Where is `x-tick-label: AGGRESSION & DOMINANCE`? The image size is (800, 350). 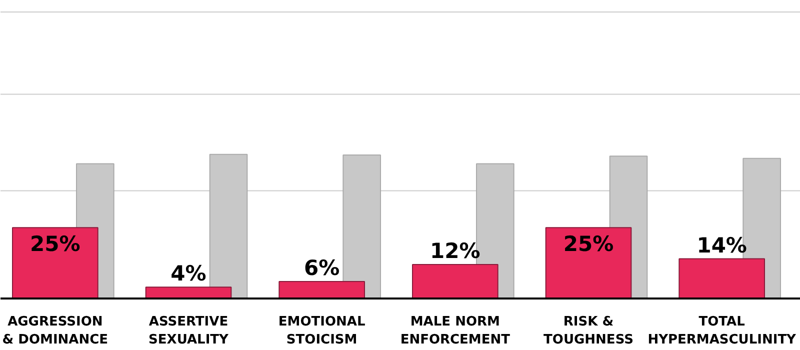 x-tick-label: AGGRESSION & DOMINANCE is located at coordinates (55, 331).